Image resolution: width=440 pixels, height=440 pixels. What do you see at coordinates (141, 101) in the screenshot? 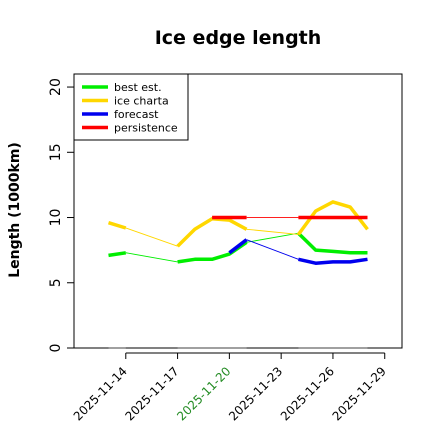
I see `legend-label-ice-charta: ice charta` at bounding box center [141, 101].